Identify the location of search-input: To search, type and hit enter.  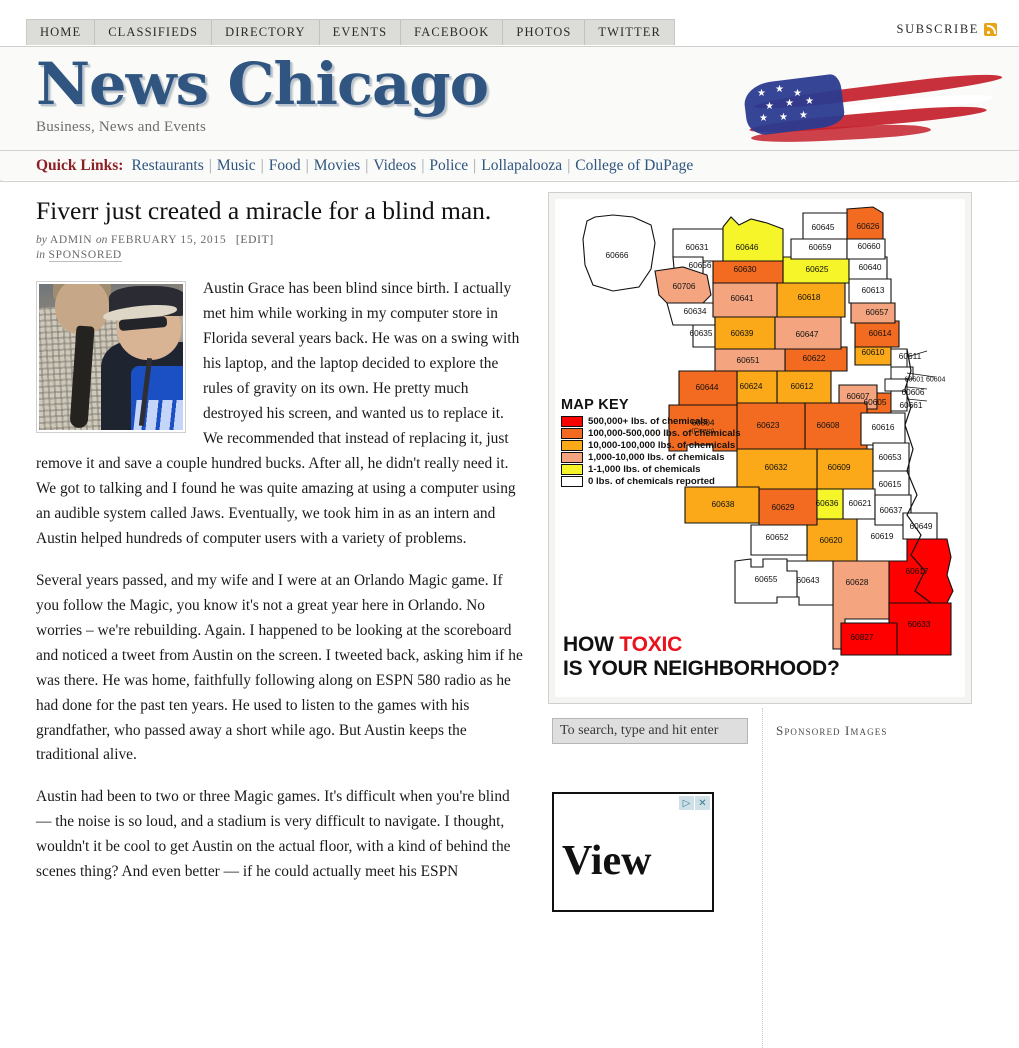
(650, 731).